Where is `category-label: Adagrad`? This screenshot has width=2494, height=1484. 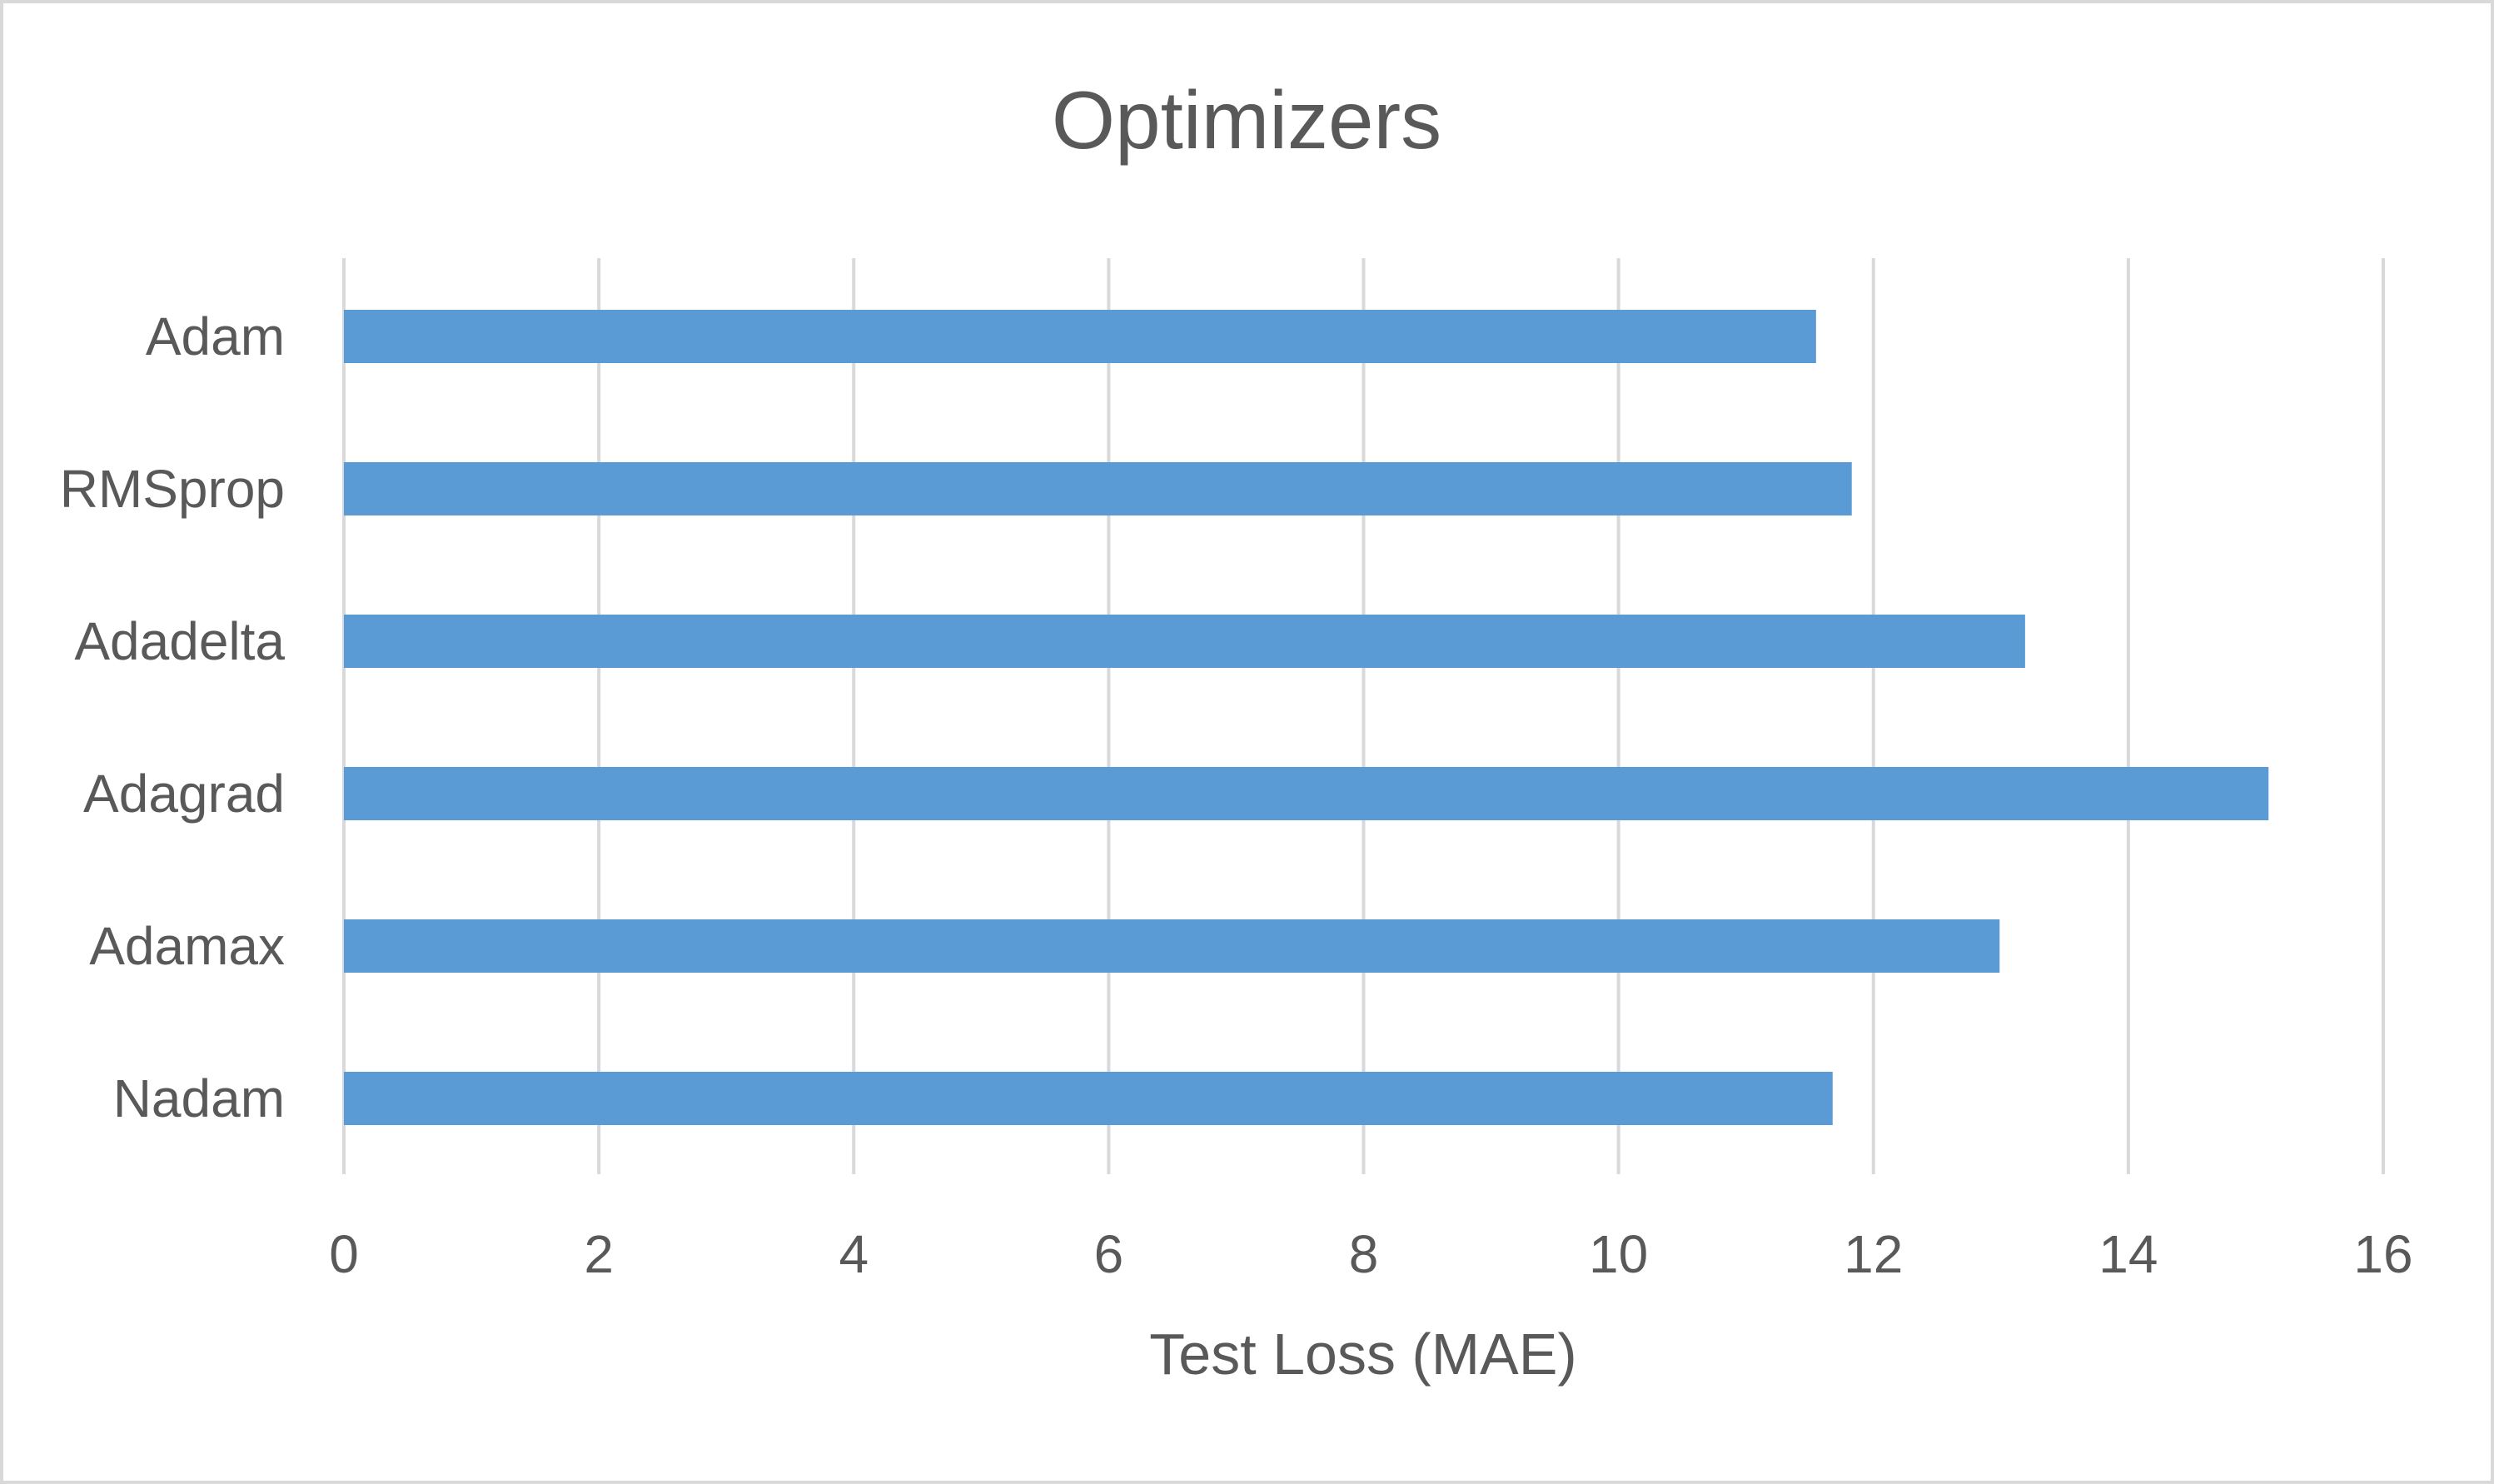
category-label: Adagrad is located at coordinates (184, 794).